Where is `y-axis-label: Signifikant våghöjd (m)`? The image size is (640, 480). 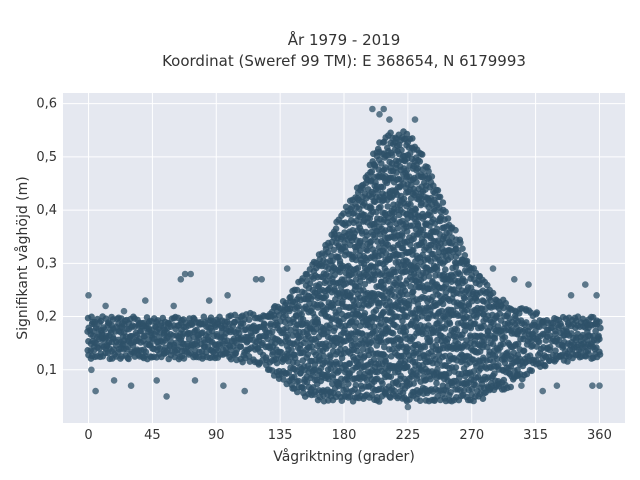
y-axis-label: Signifikant våghöjd (m) is located at coordinates (22, 257).